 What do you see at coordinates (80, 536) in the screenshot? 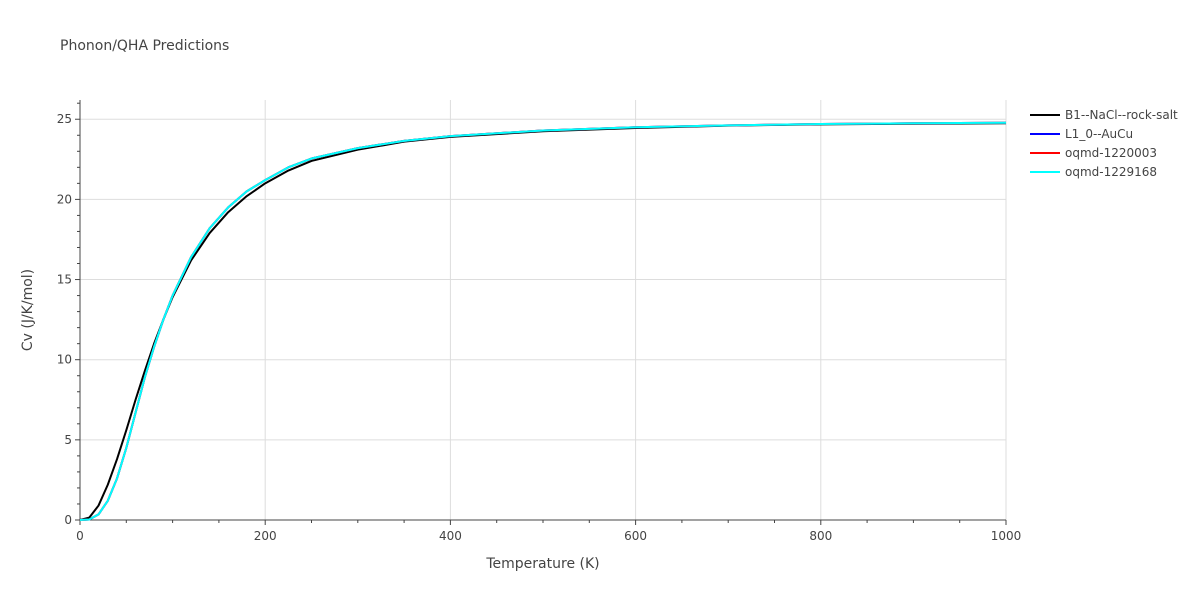
I see `x-tick-label: 0` at bounding box center [80, 536].